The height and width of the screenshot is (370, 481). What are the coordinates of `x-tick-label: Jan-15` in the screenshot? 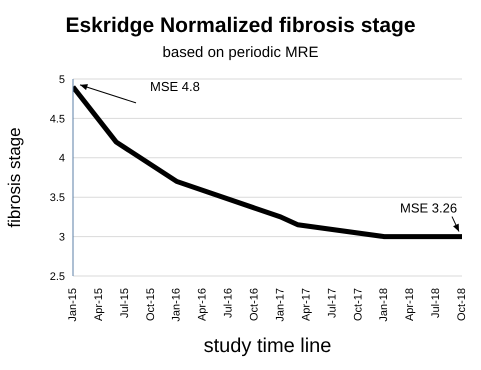 It's located at (73, 305).